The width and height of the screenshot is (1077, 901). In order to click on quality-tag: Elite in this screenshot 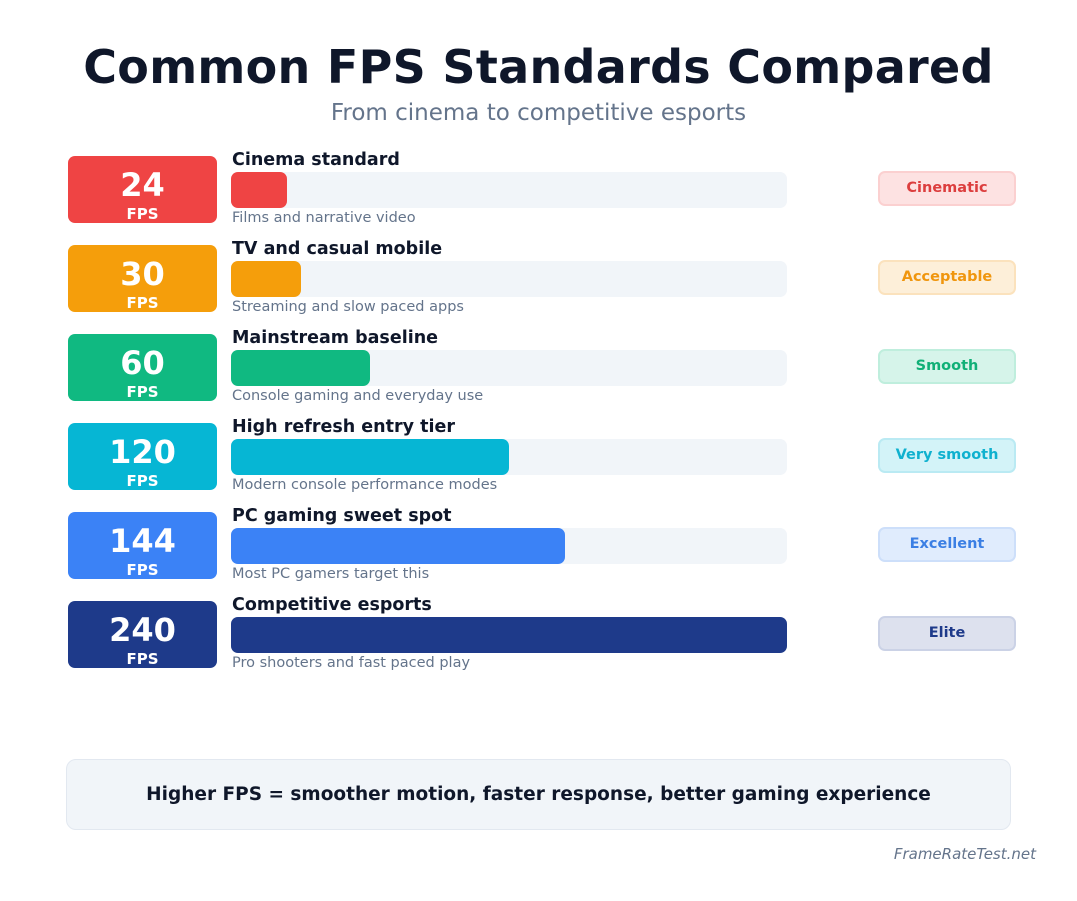, I will do `click(947, 633)`.